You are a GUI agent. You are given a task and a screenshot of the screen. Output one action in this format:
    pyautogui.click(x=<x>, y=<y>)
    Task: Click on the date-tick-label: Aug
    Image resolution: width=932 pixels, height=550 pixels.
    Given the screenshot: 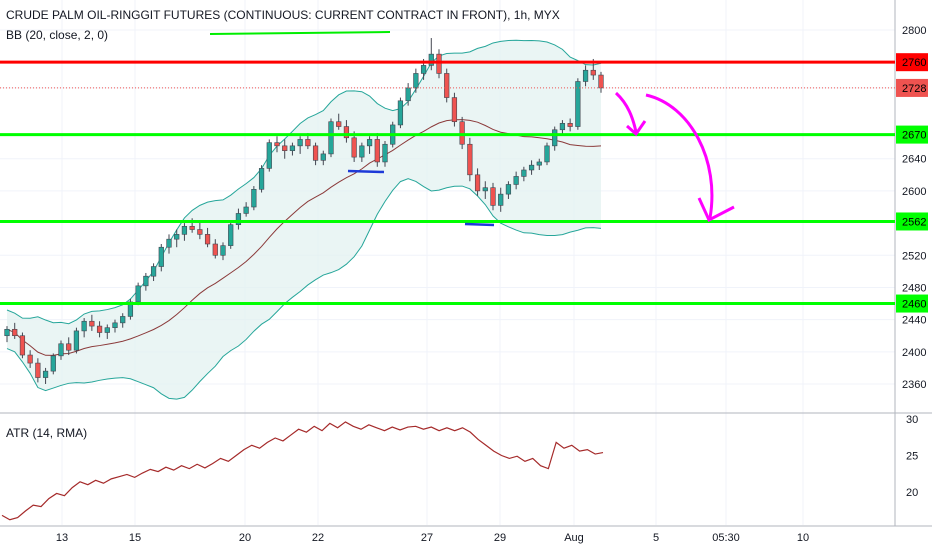 What is the action you would take?
    pyautogui.click(x=574, y=538)
    